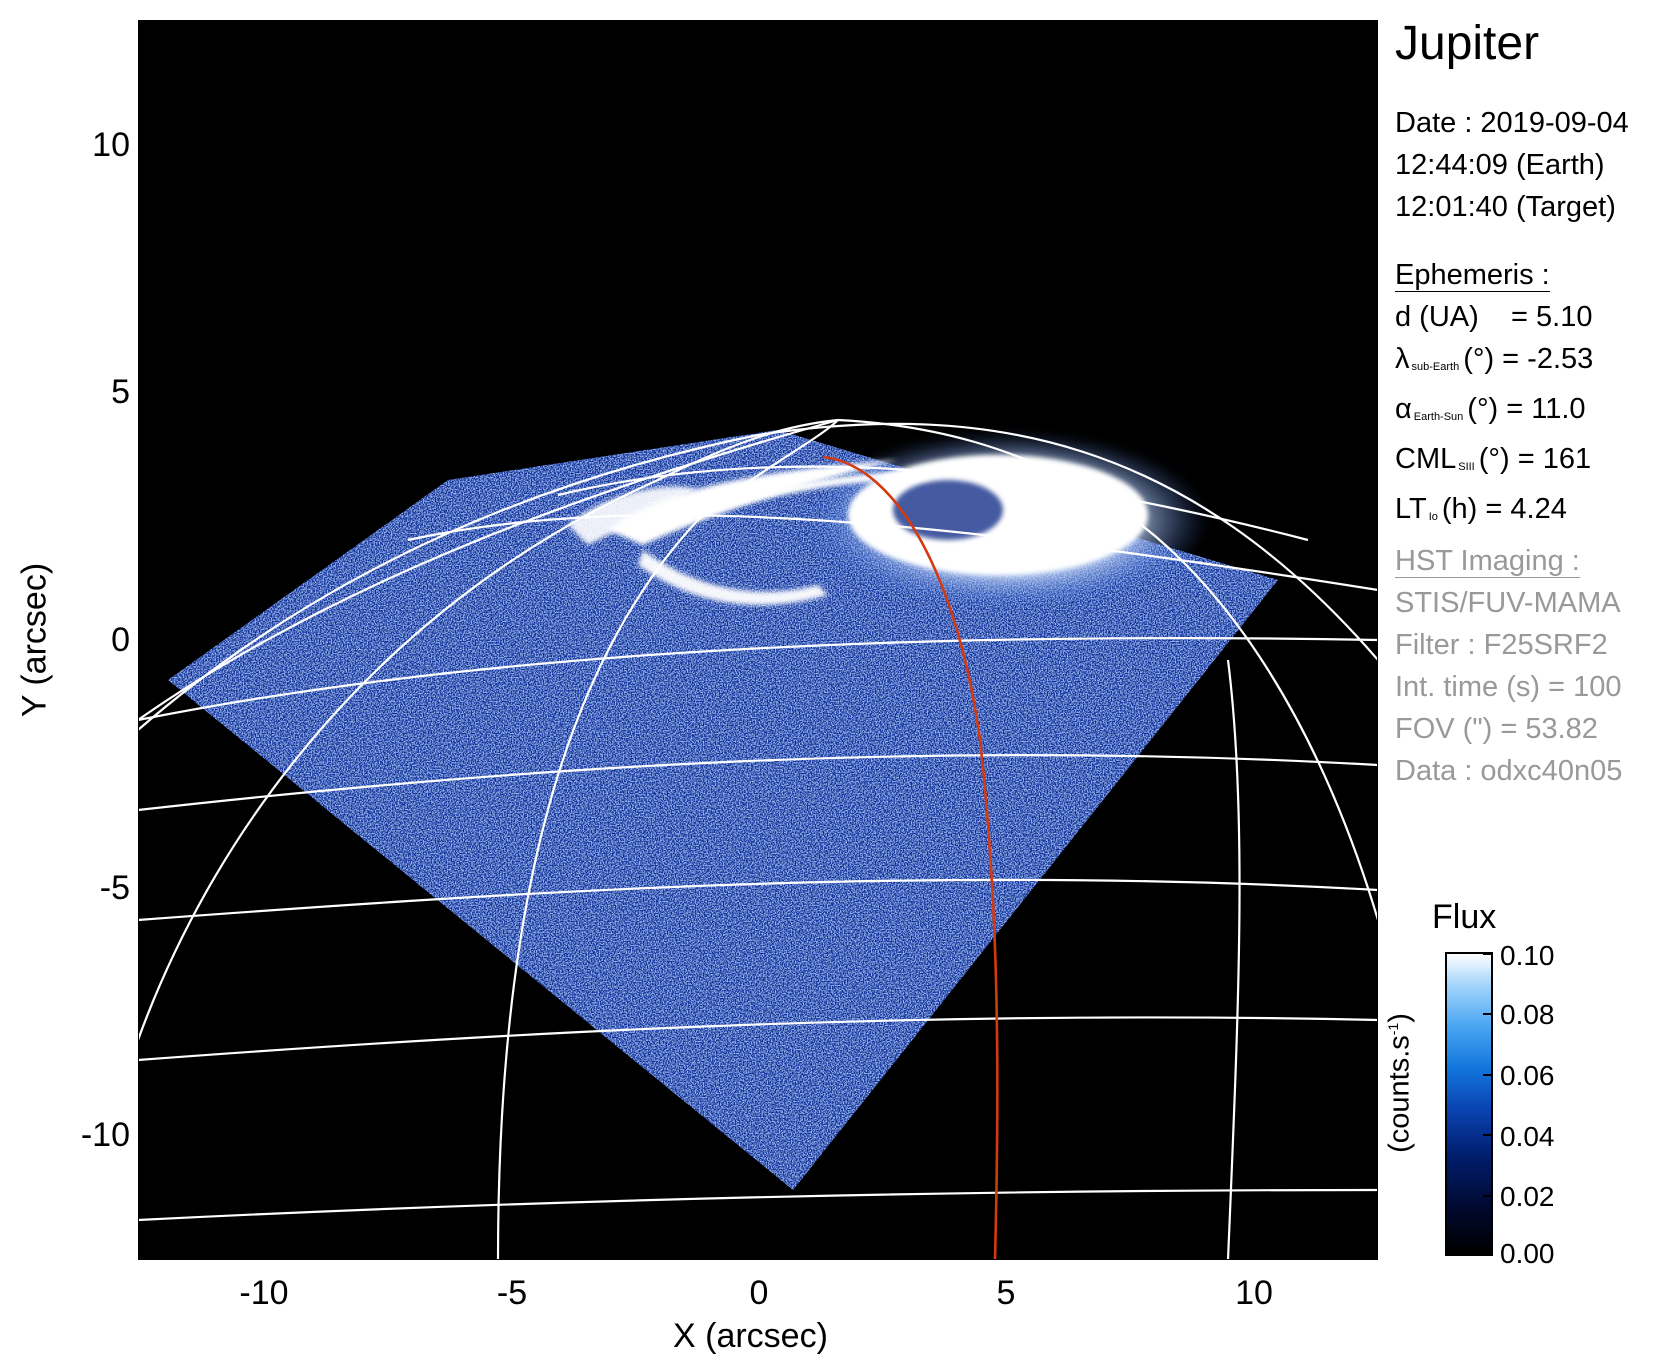 Image resolution: width=1677 pixels, height=1367 pixels. What do you see at coordinates (120, 392) in the screenshot?
I see `y-tick-label: 5` at bounding box center [120, 392].